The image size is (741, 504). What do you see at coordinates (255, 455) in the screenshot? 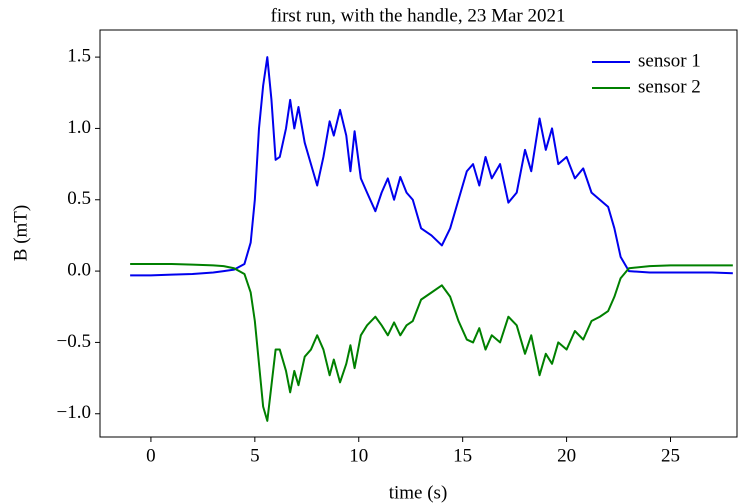
I see `x-tick-label: 5` at bounding box center [255, 455].